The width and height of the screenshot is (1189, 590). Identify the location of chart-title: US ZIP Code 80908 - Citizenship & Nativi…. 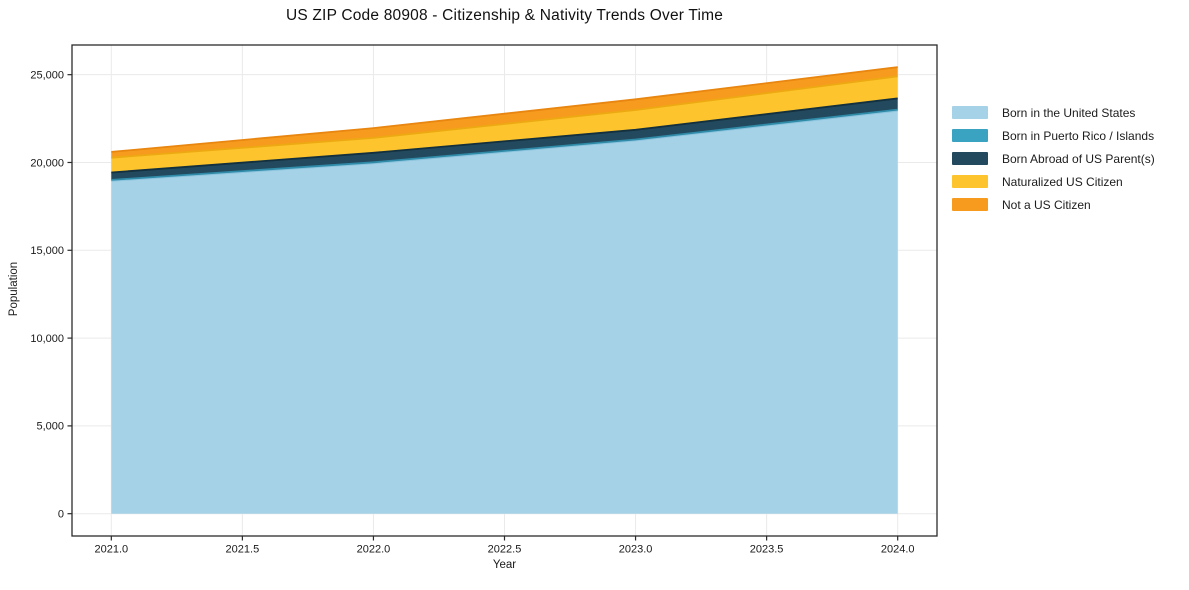
(504, 15).